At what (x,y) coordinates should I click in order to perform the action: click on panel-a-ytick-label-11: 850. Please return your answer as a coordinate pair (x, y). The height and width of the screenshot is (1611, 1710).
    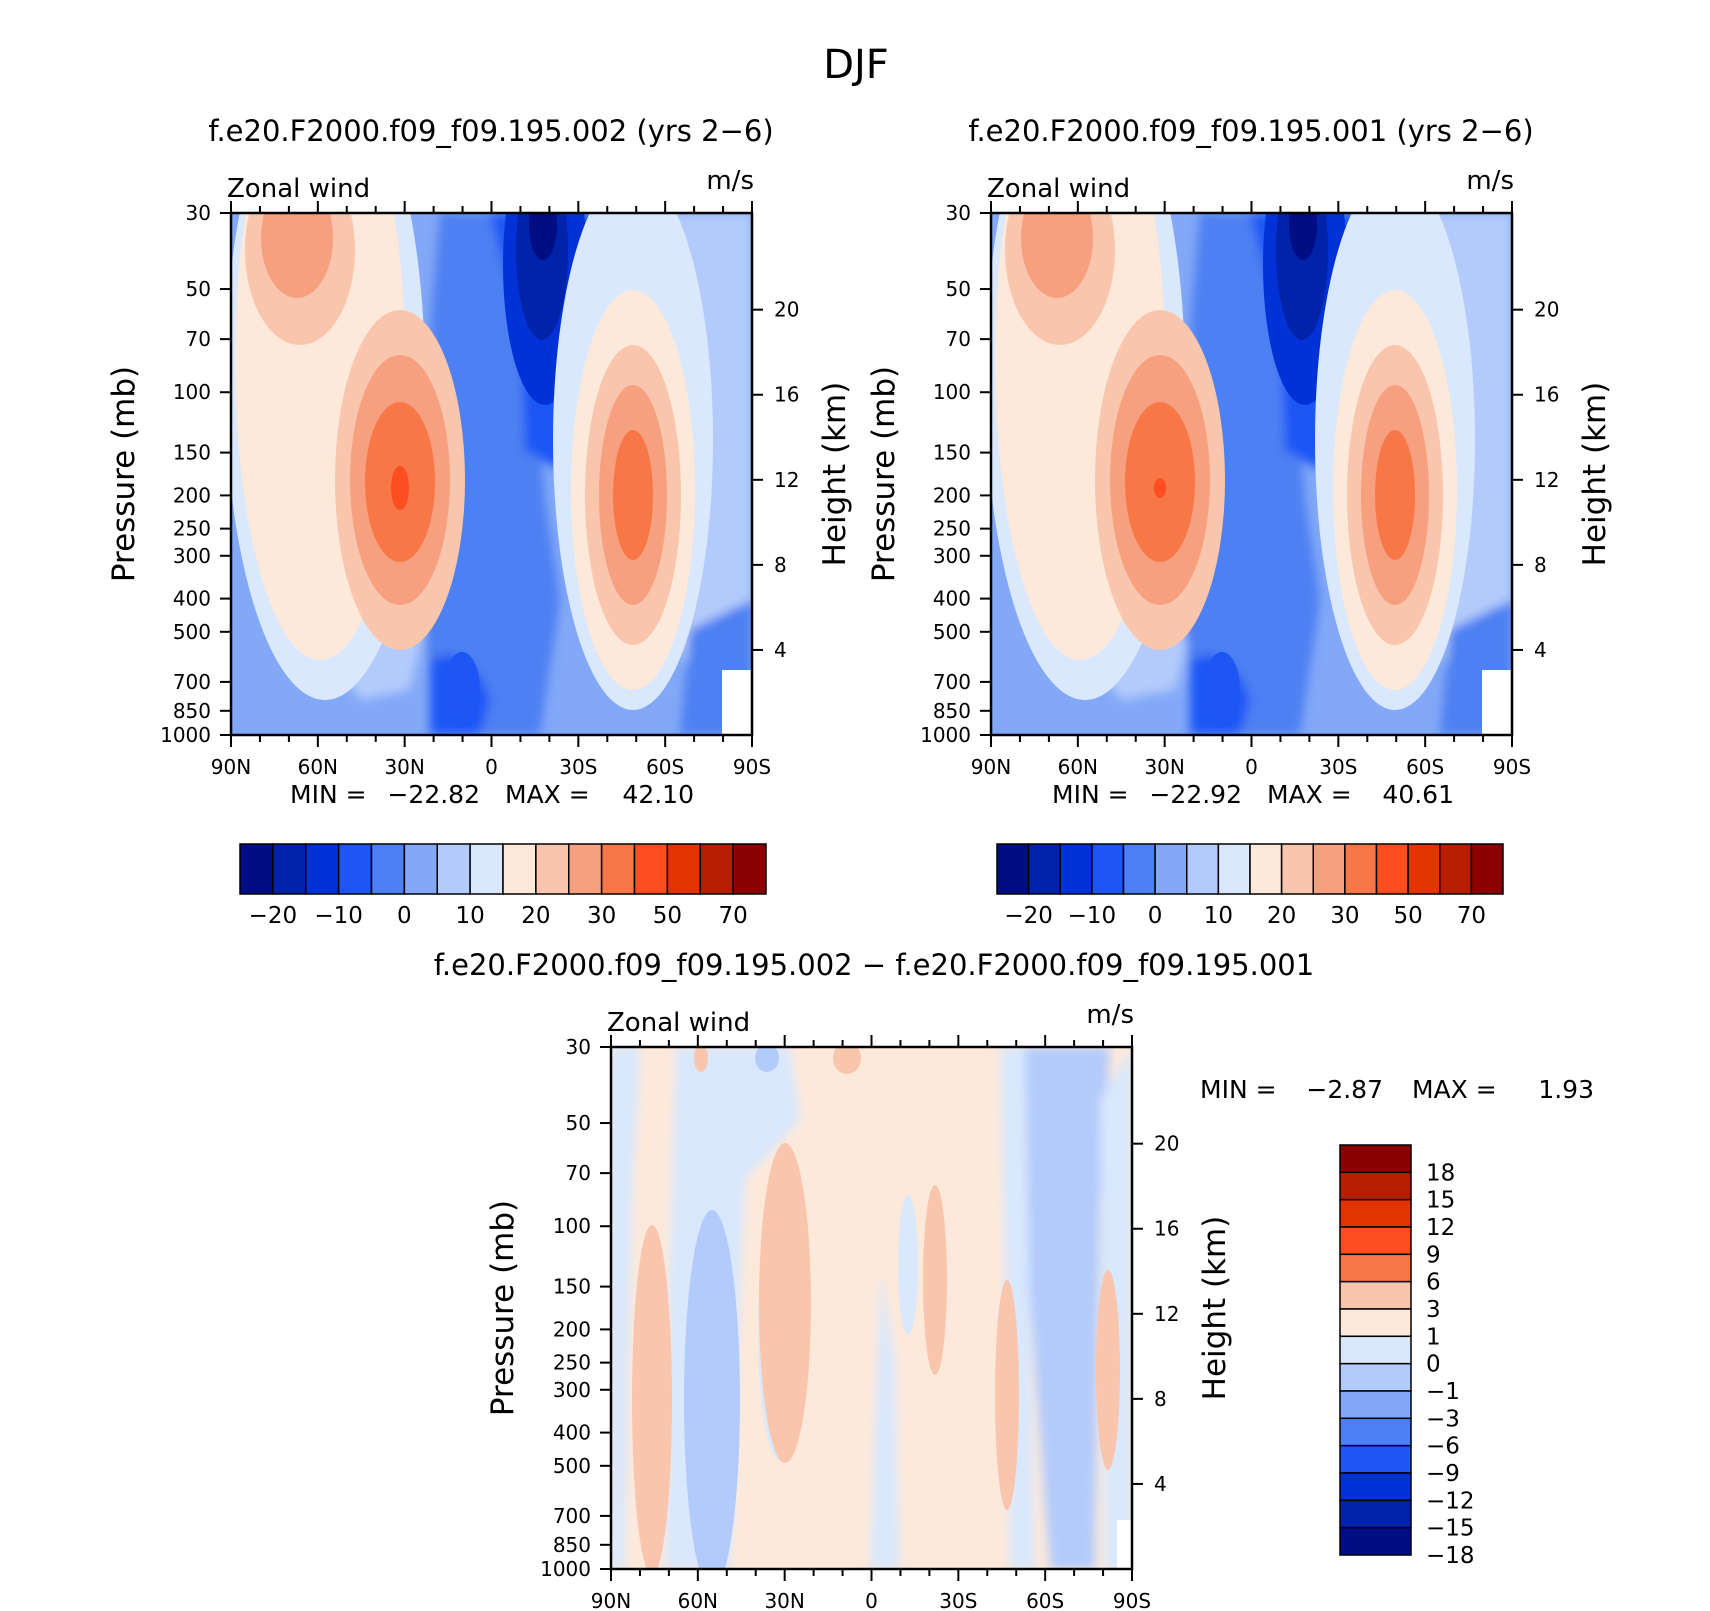
    Looking at the image, I should click on (192, 711).